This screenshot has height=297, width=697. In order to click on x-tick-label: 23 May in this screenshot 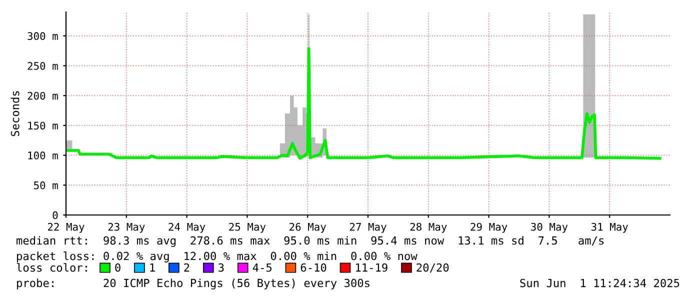, I will do `click(126, 227)`.